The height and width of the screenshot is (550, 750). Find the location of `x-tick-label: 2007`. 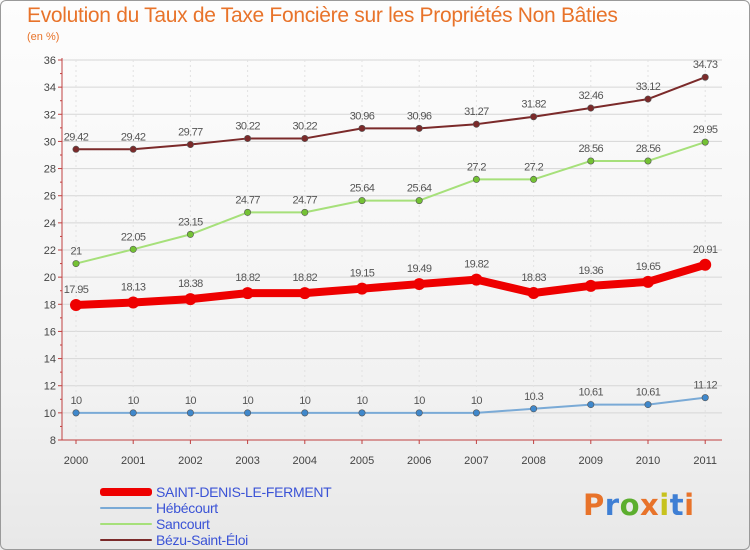

x-tick-label: 2007 is located at coordinates (476, 461).